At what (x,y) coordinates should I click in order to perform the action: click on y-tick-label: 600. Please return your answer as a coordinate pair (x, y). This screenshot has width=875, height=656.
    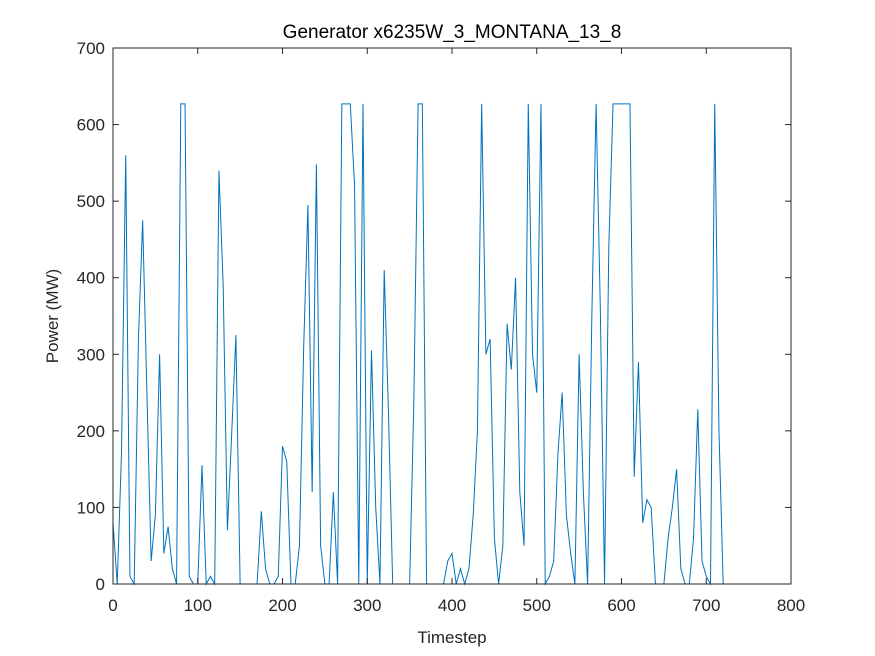
    Looking at the image, I should click on (91, 125).